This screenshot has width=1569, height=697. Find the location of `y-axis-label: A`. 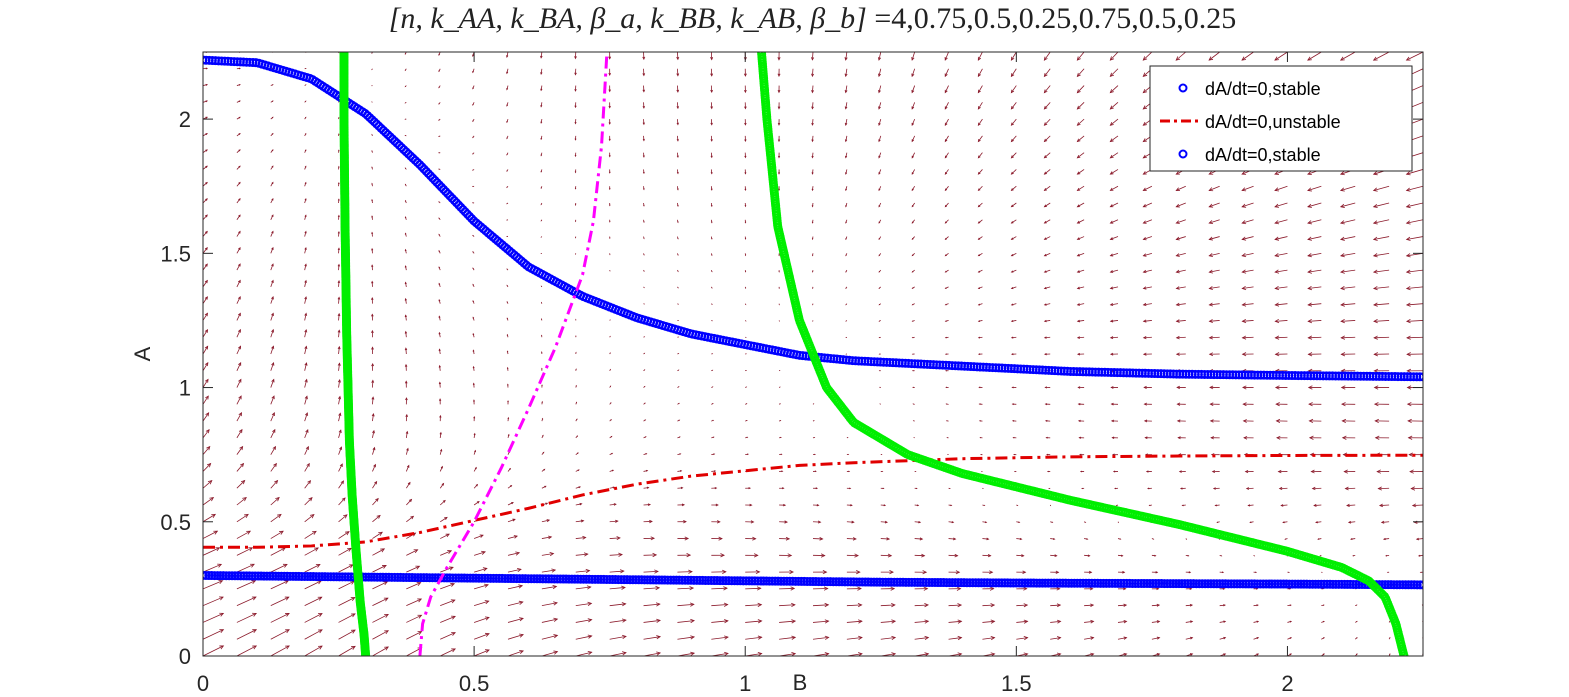

y-axis-label: A is located at coordinates (142, 353).